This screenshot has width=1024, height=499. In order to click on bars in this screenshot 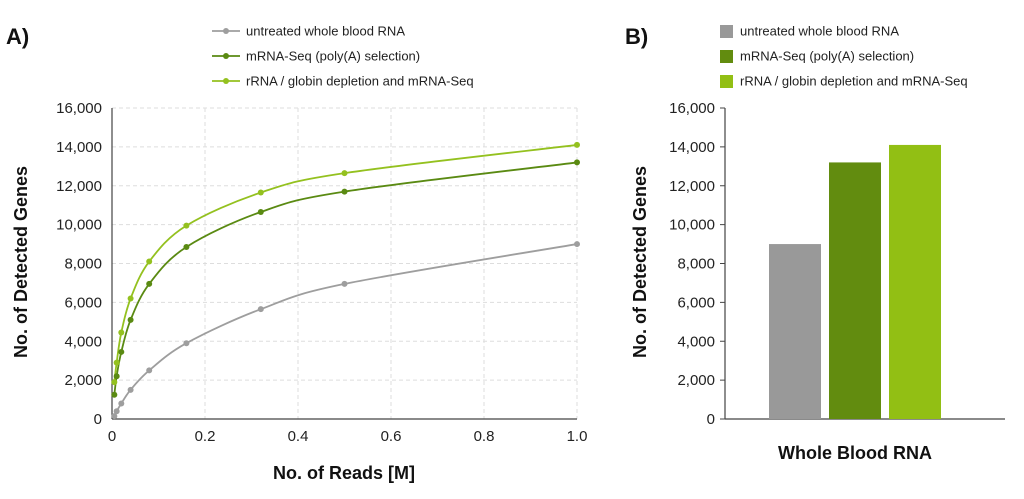, I will do `click(855, 282)`.